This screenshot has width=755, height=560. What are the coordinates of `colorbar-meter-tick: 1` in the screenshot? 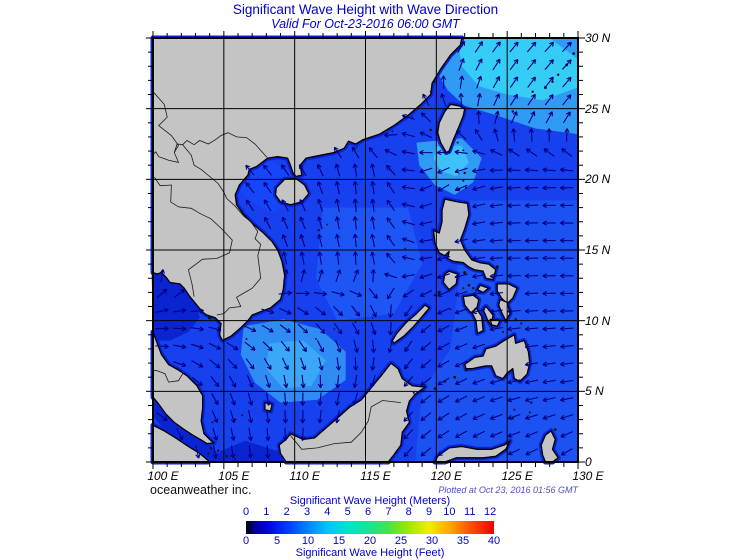 It's located at (266, 512).